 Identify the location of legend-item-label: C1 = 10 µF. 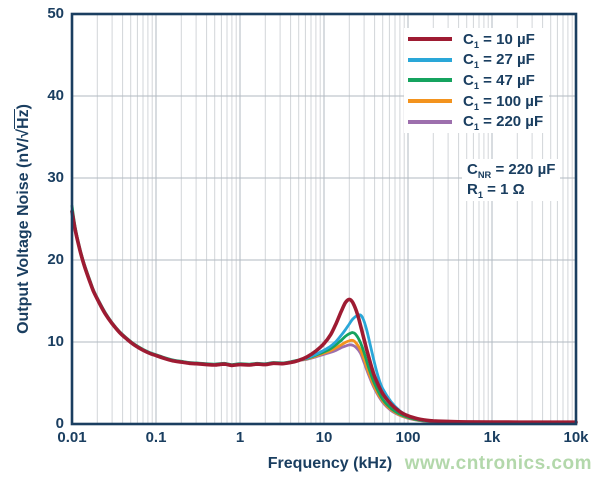
(499, 40).